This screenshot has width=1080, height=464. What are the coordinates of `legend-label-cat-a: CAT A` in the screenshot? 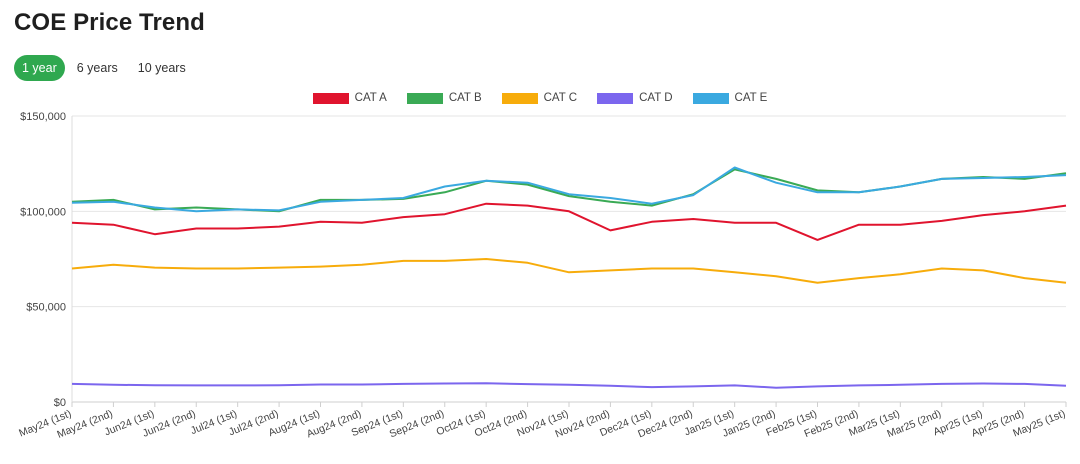 It's located at (370, 98).